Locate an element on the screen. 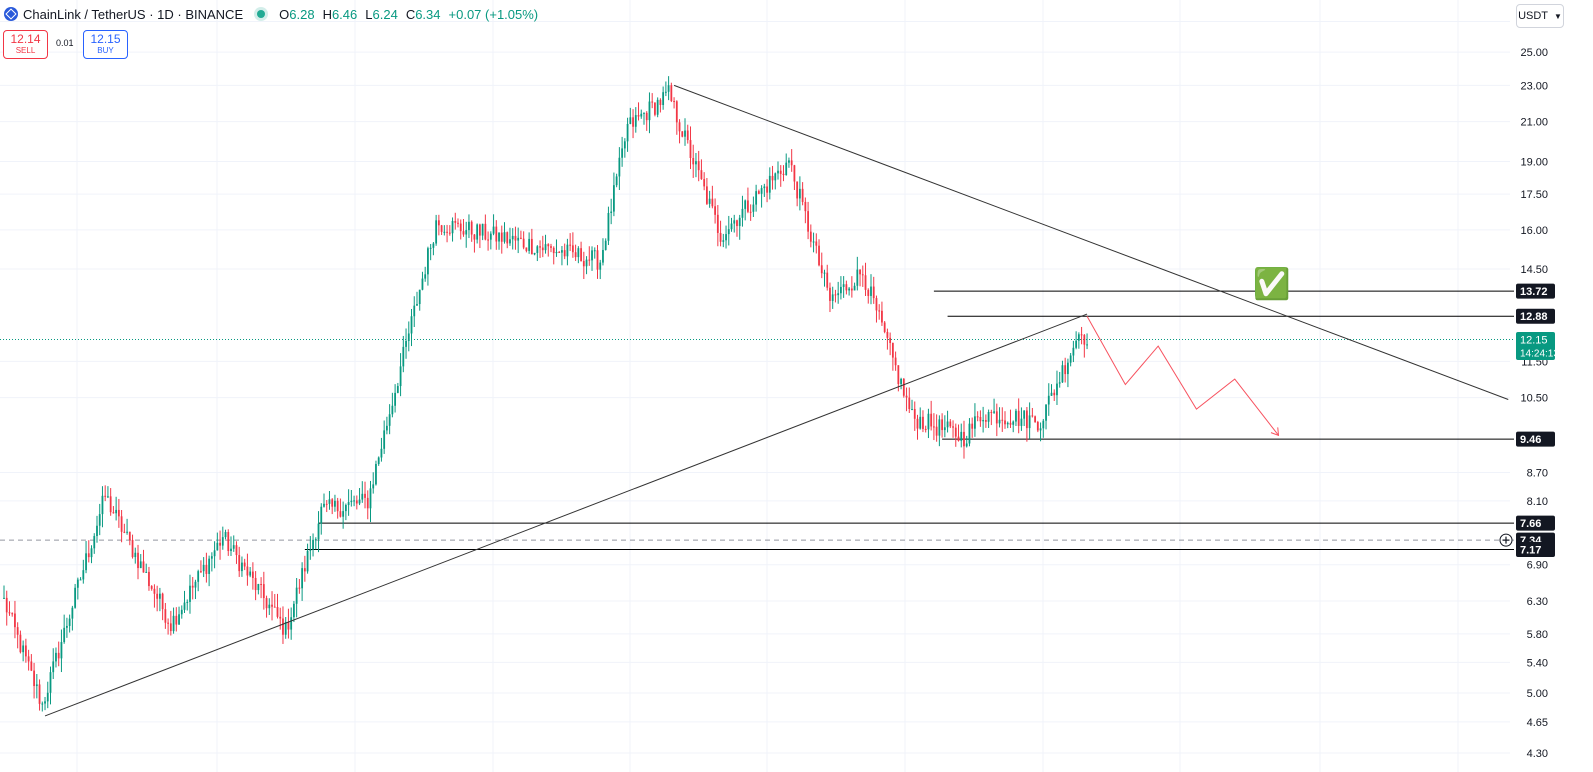 This screenshot has width=1593, height=772. crosshair-plus-icon is located at coordinates (1506, 540).